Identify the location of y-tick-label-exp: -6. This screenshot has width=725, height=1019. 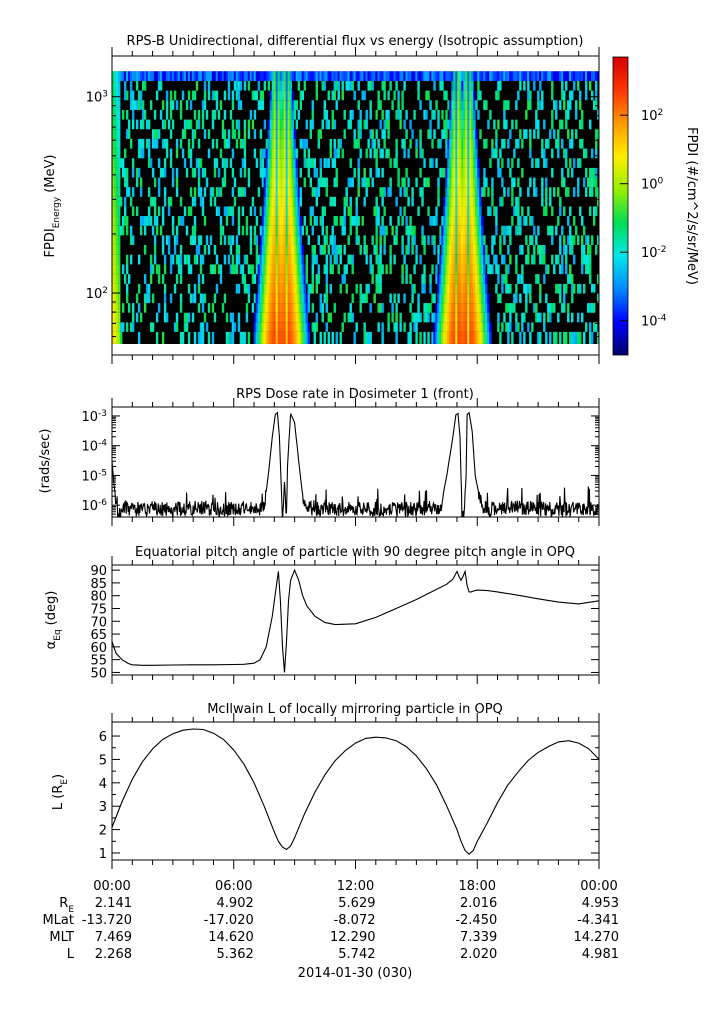
(102, 503).